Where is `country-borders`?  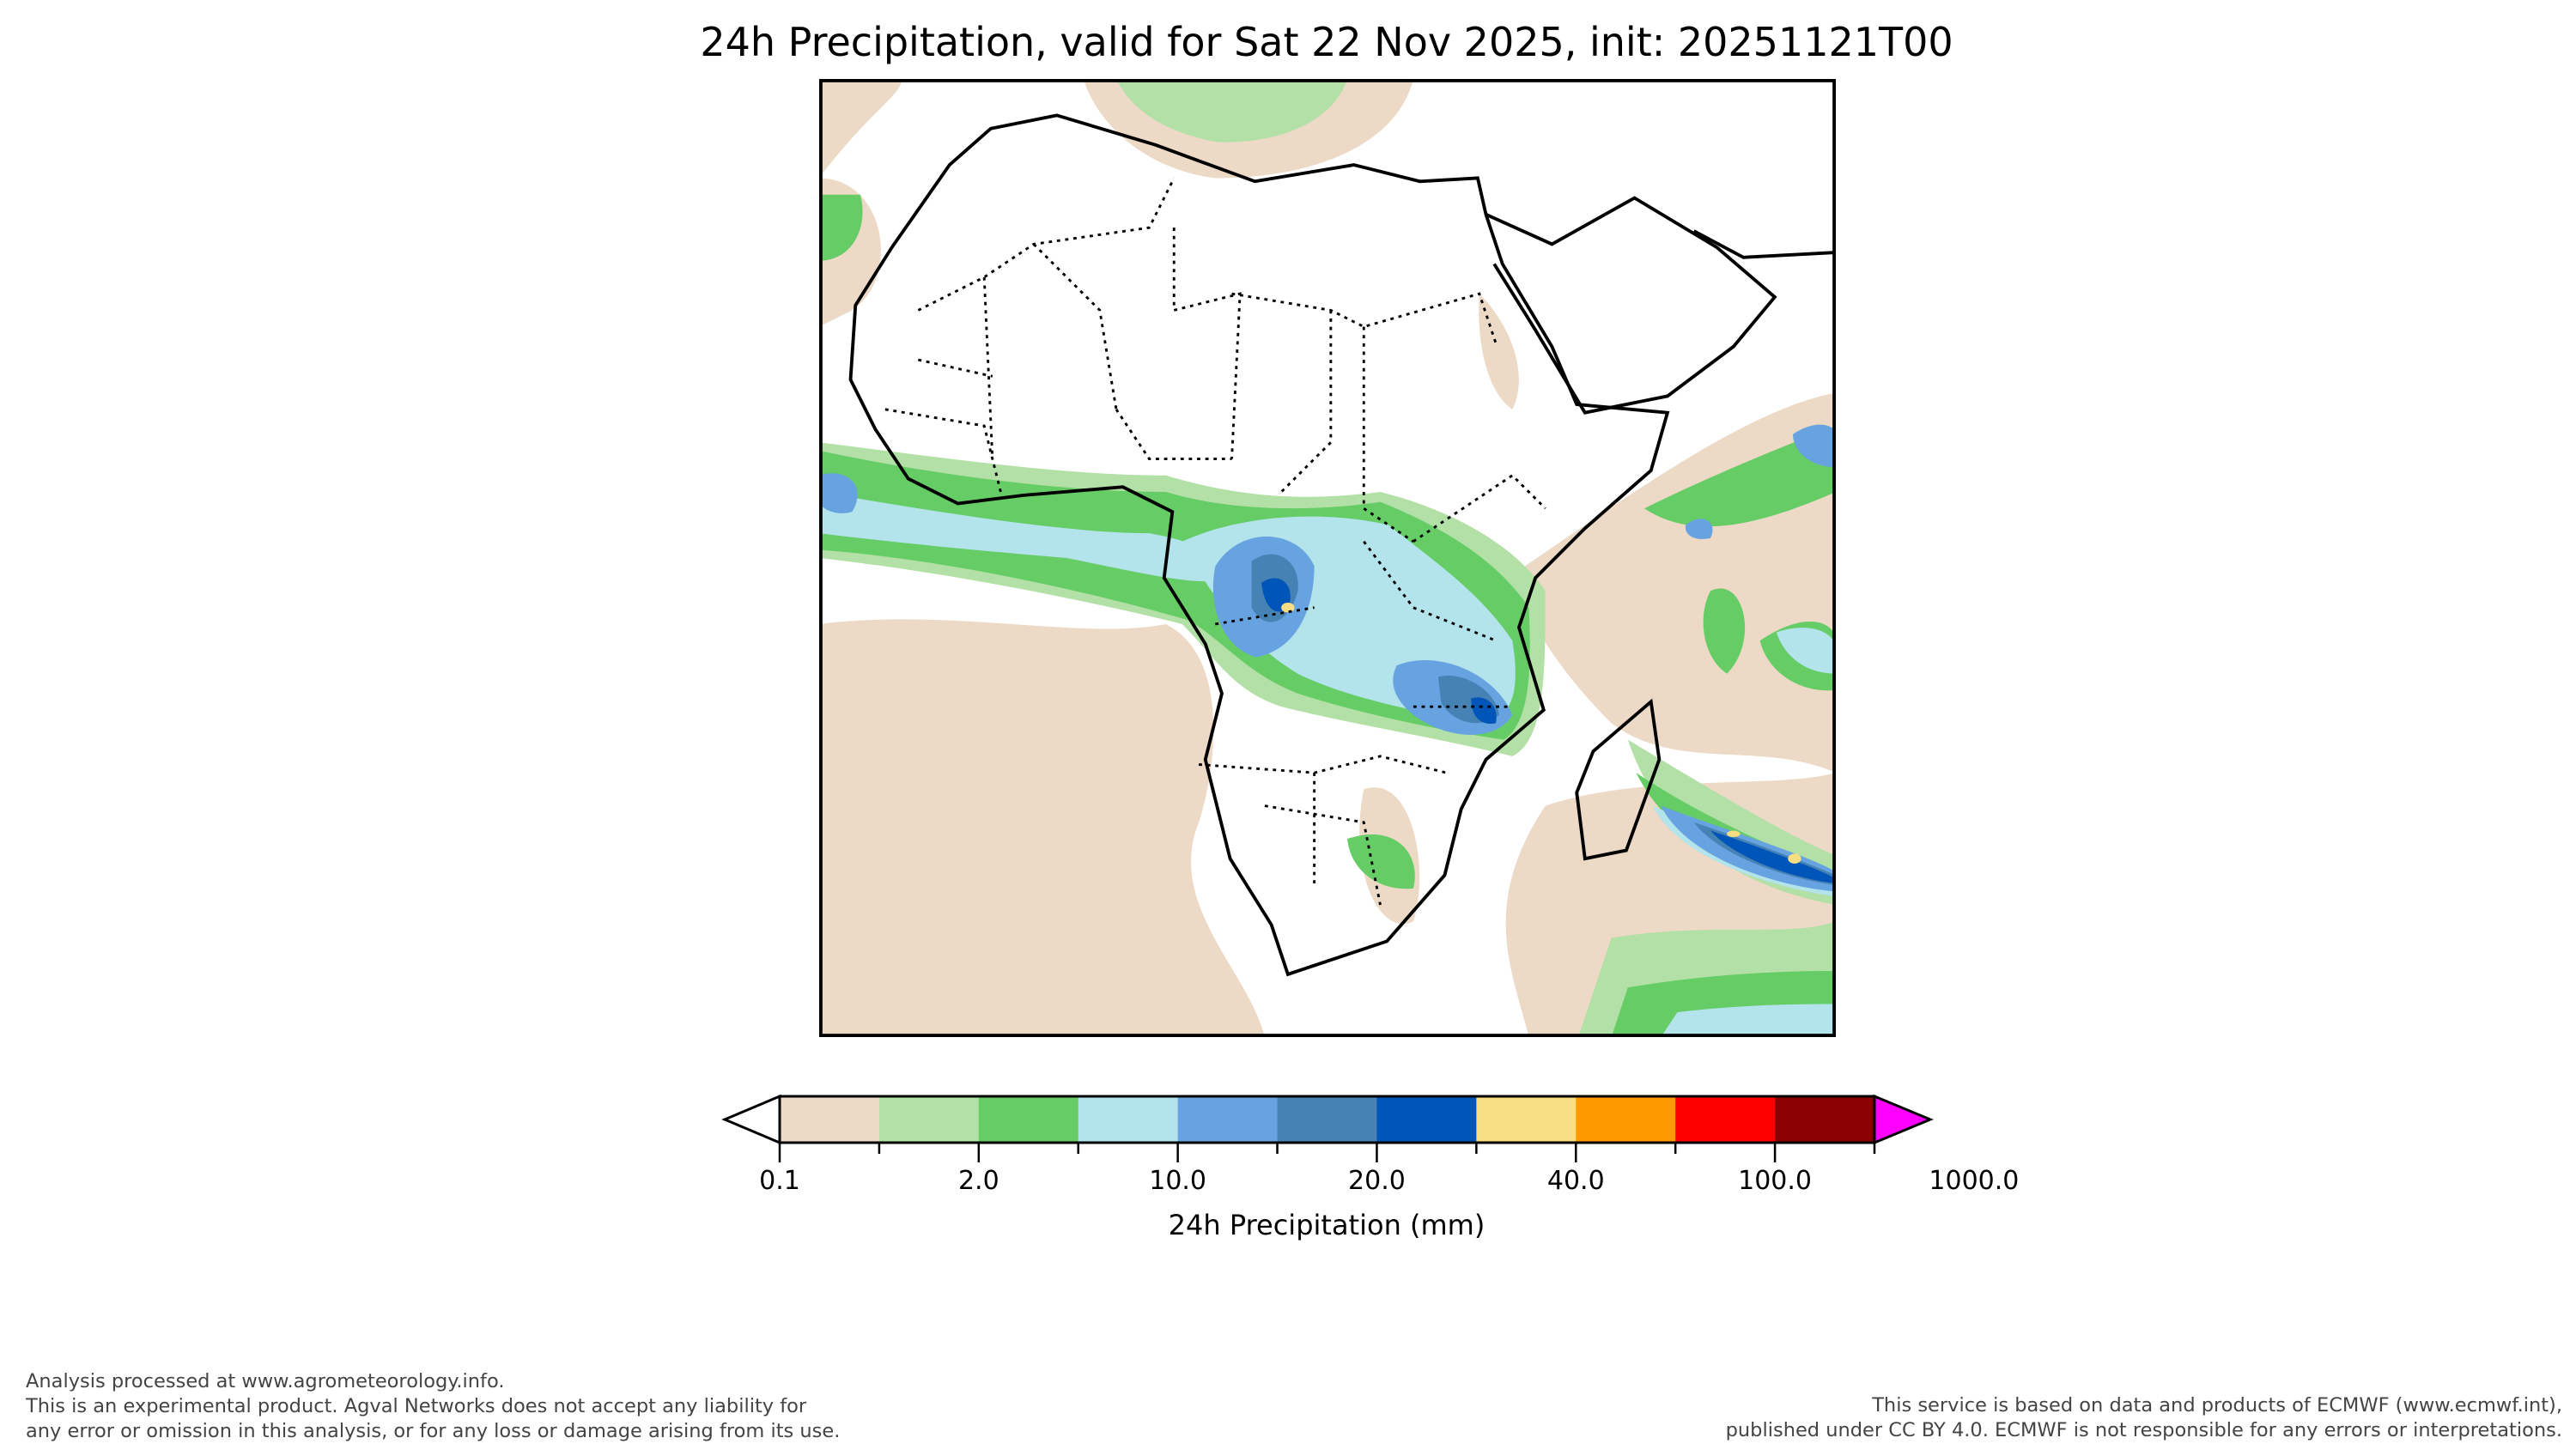 country-borders is located at coordinates (1215, 541).